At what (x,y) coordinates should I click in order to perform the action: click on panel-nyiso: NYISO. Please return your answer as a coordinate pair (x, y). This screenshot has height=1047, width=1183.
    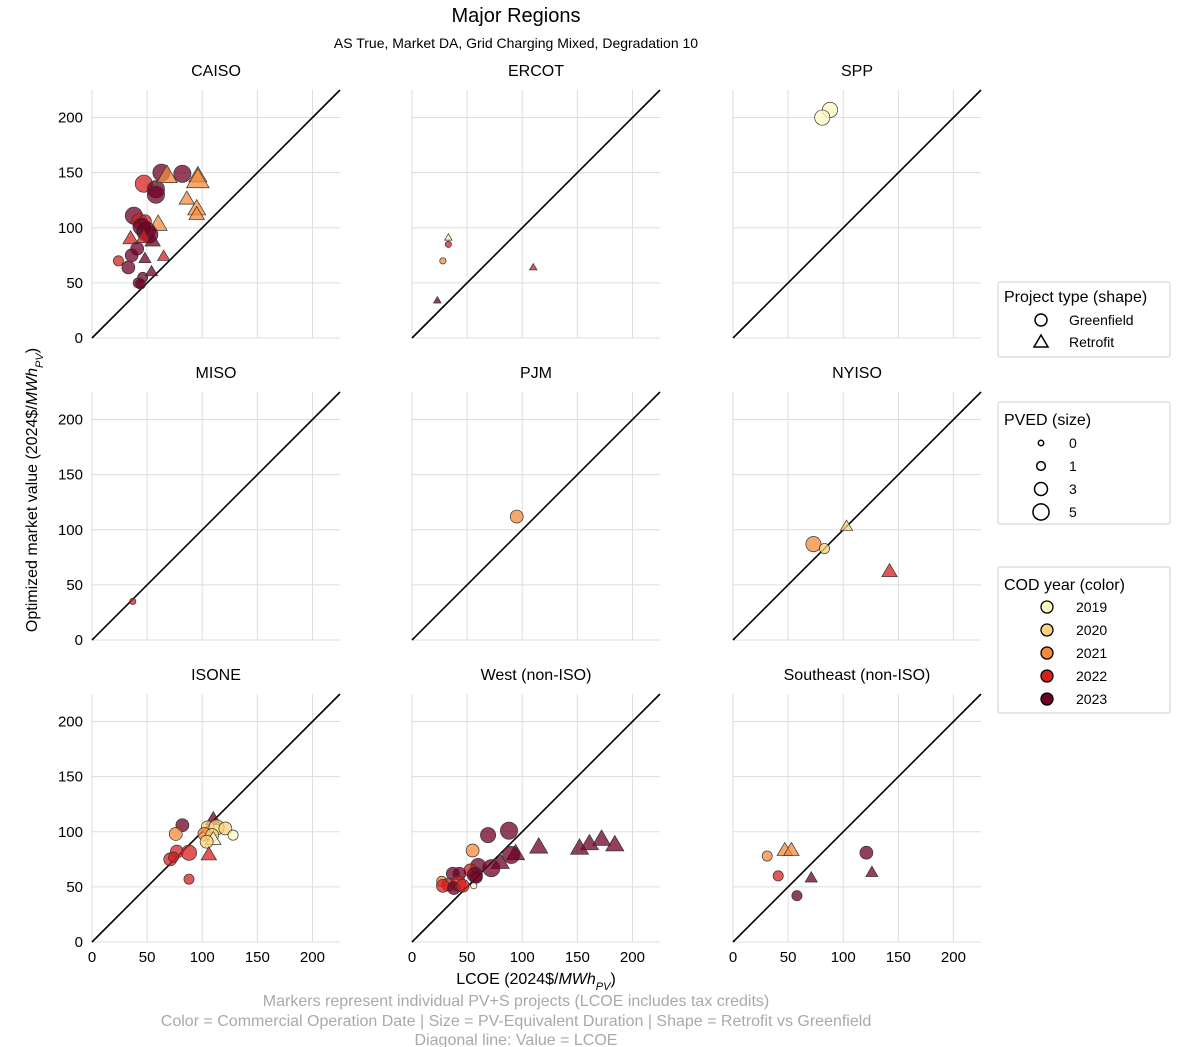
    Looking at the image, I should click on (857, 503).